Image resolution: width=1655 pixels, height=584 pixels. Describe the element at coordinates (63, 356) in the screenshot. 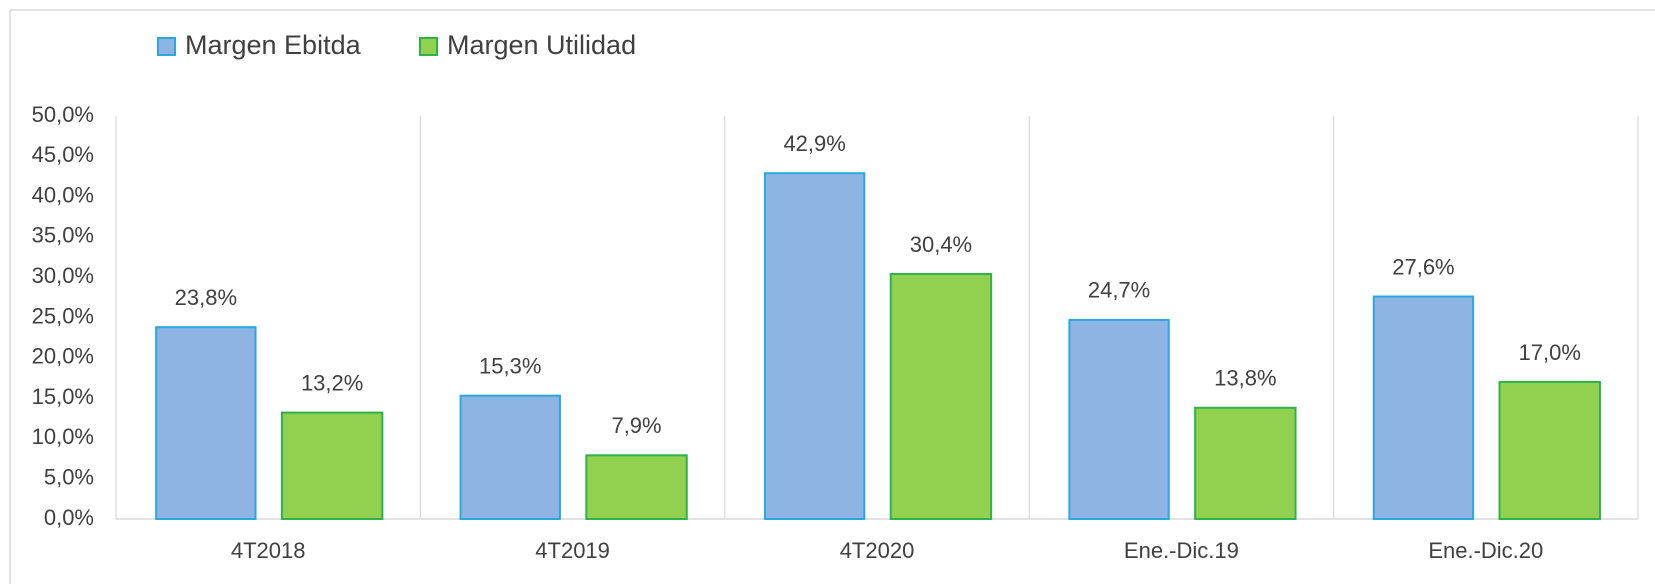

I see `y-tick-label: 20,0%` at that location.